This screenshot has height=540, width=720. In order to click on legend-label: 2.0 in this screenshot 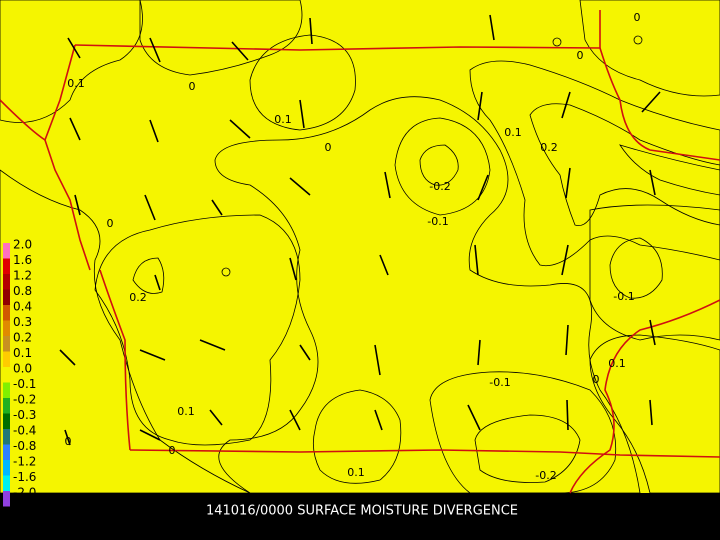, I will do `click(22, 245)`.